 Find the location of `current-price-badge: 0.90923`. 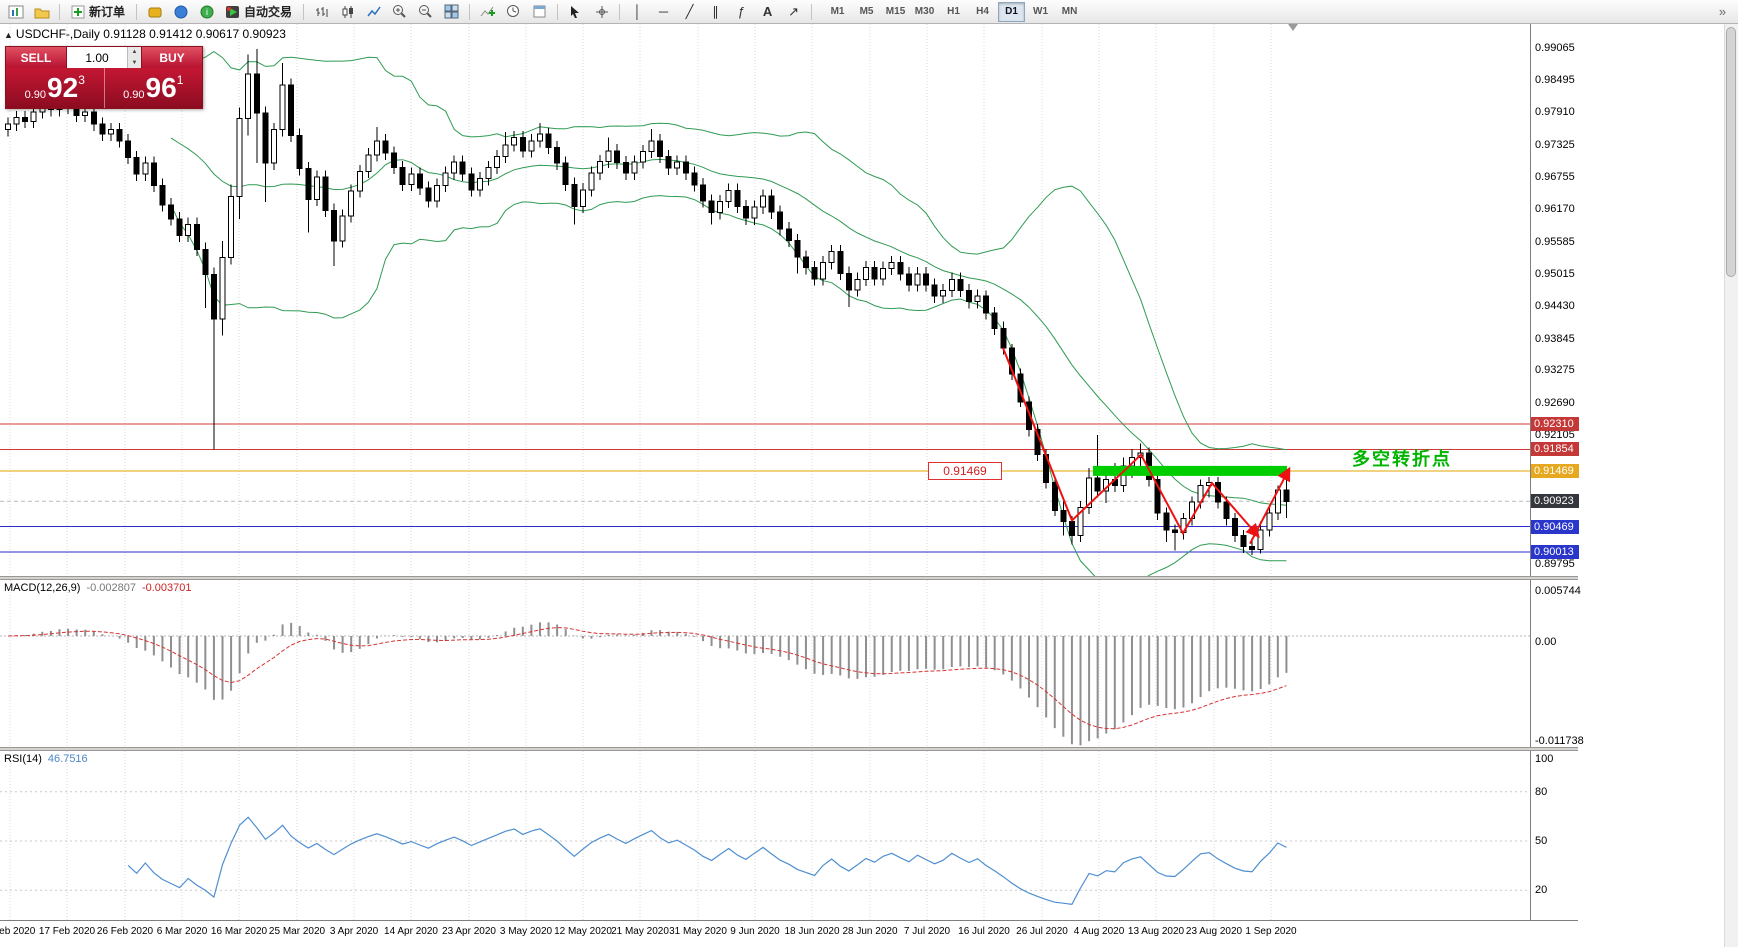

current-price-badge: 0.90923 is located at coordinates (1555, 501).